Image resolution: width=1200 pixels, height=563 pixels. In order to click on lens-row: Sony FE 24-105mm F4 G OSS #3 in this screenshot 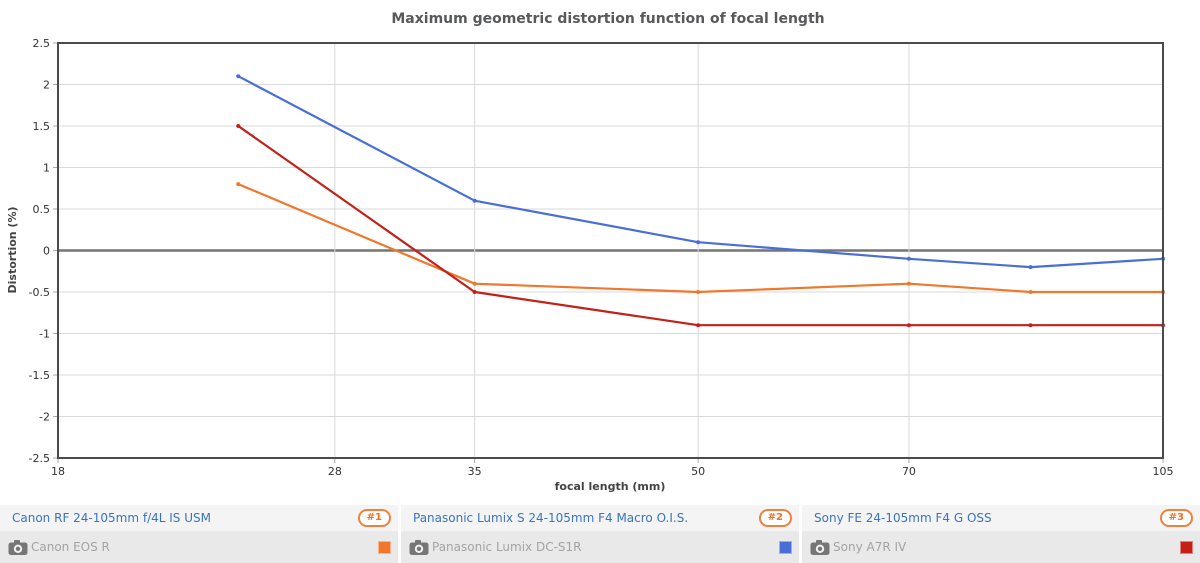, I will do `click(1001, 518)`.